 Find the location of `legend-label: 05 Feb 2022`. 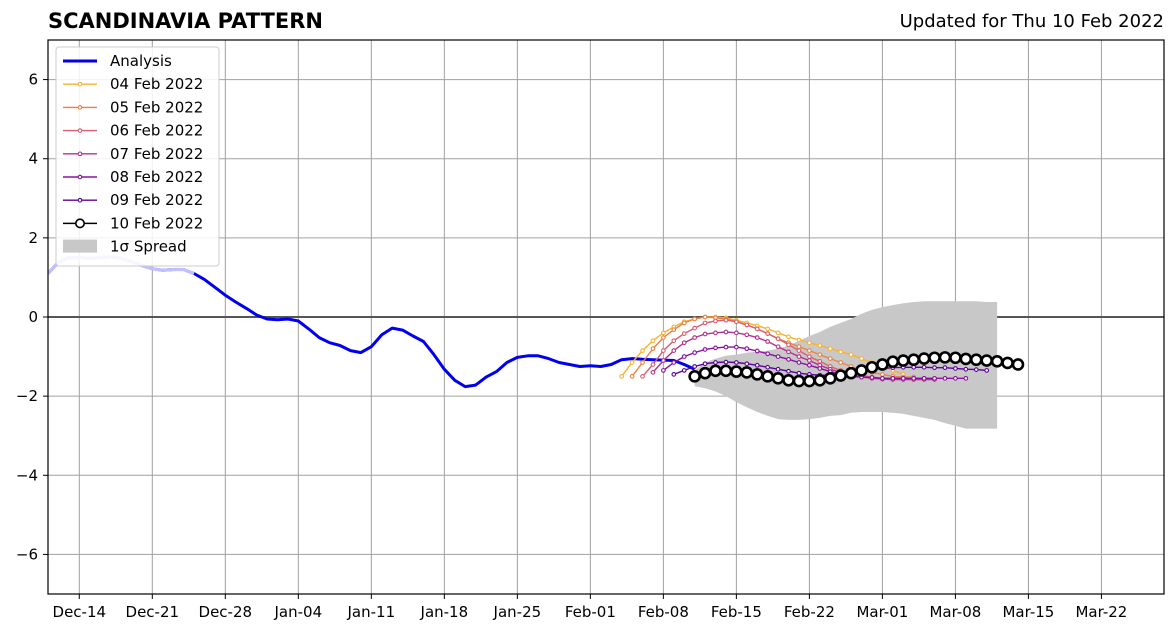

legend-label: 05 Feb 2022 is located at coordinates (156, 107).